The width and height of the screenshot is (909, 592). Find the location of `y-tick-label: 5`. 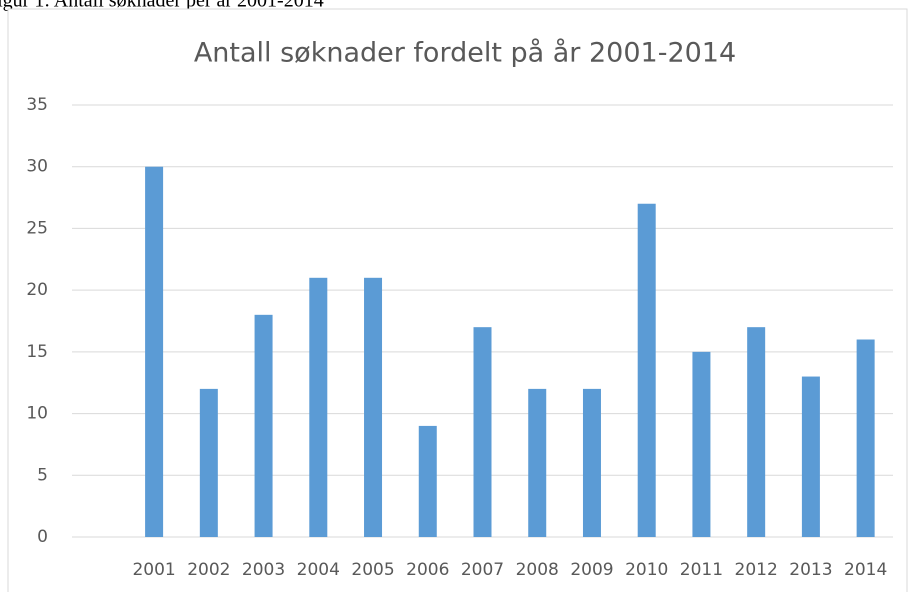

y-tick-label: 5 is located at coordinates (42, 475).